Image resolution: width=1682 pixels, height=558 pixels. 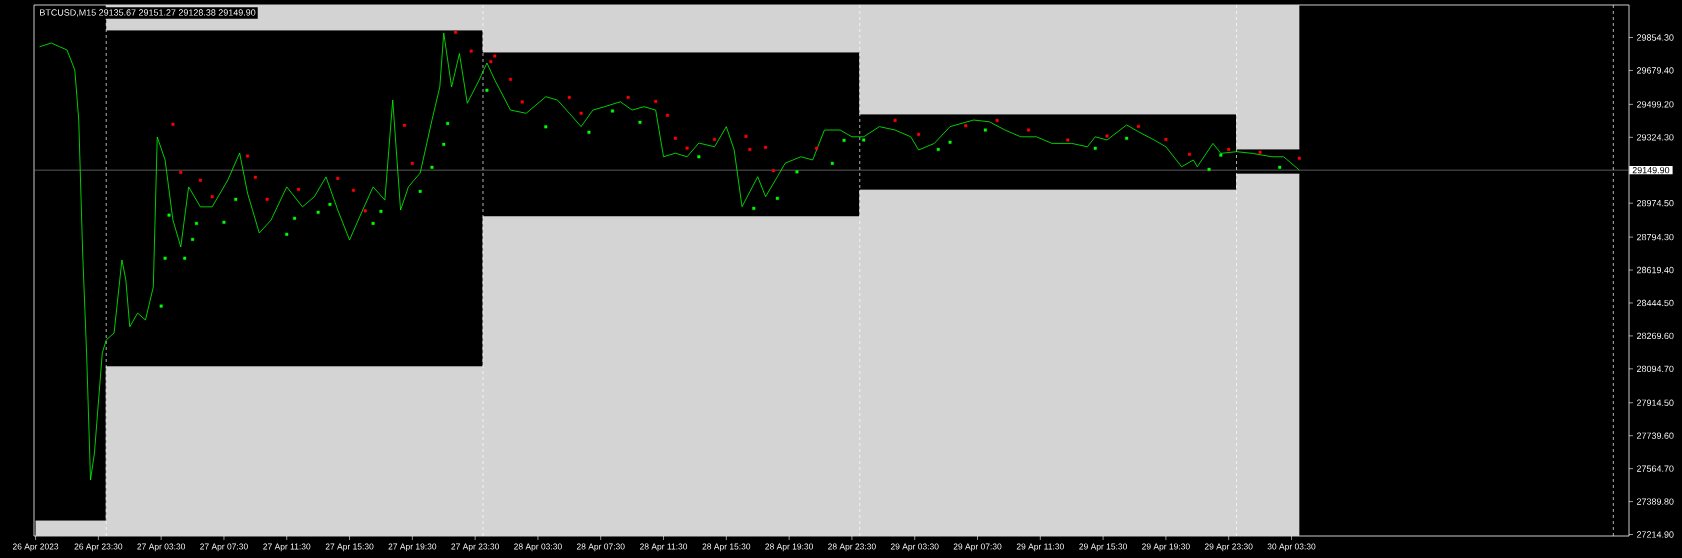 I want to click on x-tick-label: 29 Apr 15:30, so click(x=1103, y=547).